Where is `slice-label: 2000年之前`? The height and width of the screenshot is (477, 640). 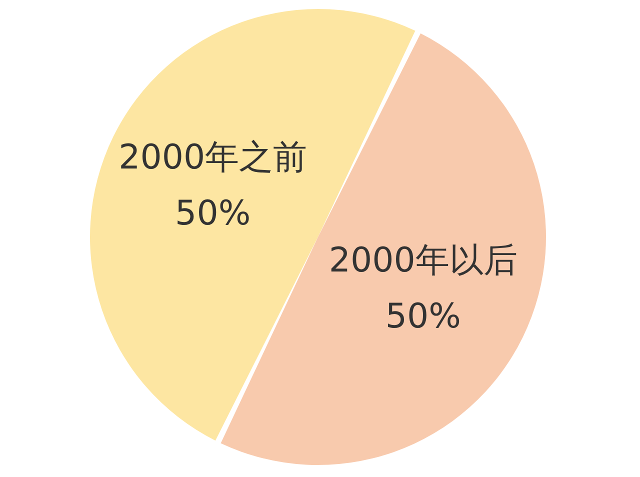 slice-label: 2000年之前 is located at coordinates (213, 158).